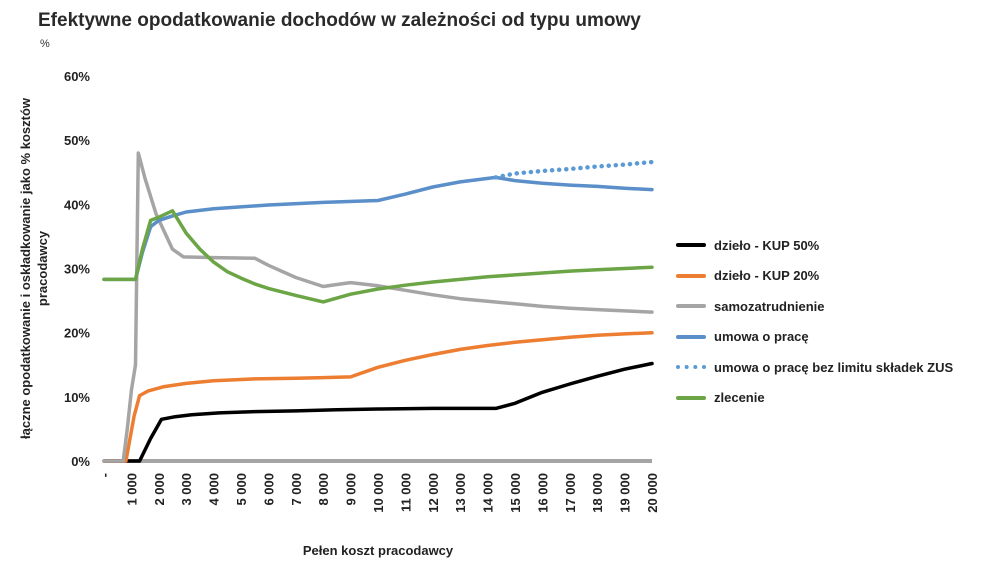  What do you see at coordinates (77, 397) in the screenshot?
I see `y-tick-label: 10%` at bounding box center [77, 397].